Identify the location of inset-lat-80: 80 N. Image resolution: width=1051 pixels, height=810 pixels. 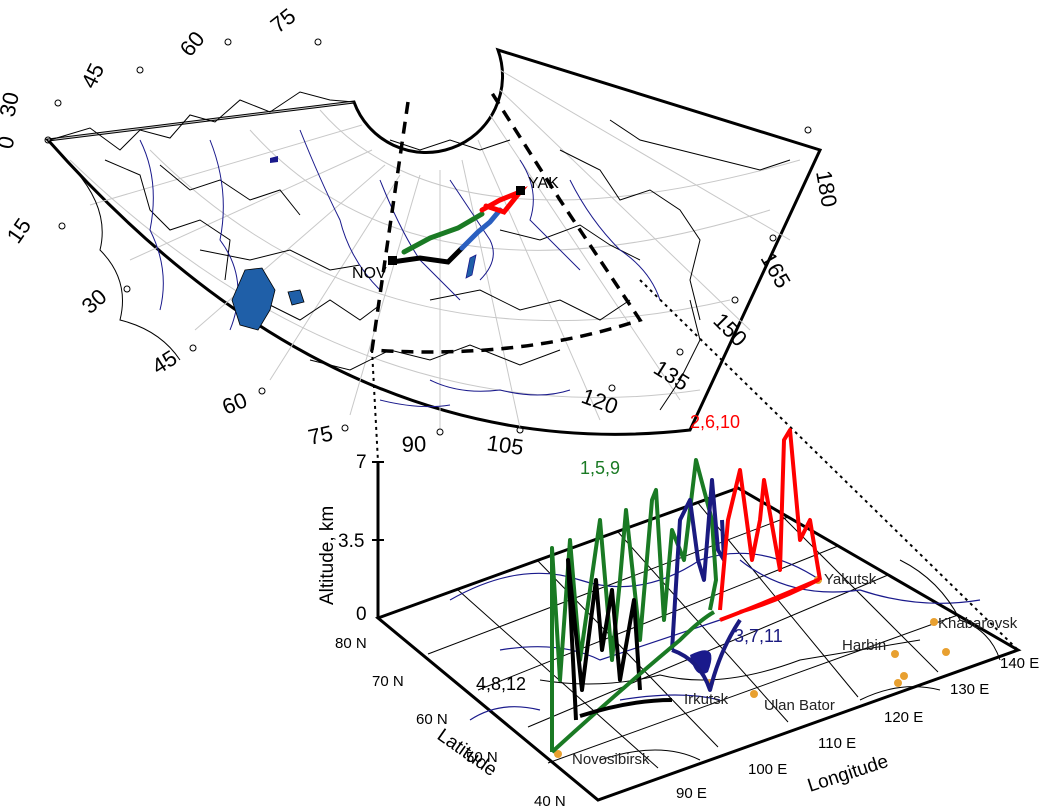
(351, 643).